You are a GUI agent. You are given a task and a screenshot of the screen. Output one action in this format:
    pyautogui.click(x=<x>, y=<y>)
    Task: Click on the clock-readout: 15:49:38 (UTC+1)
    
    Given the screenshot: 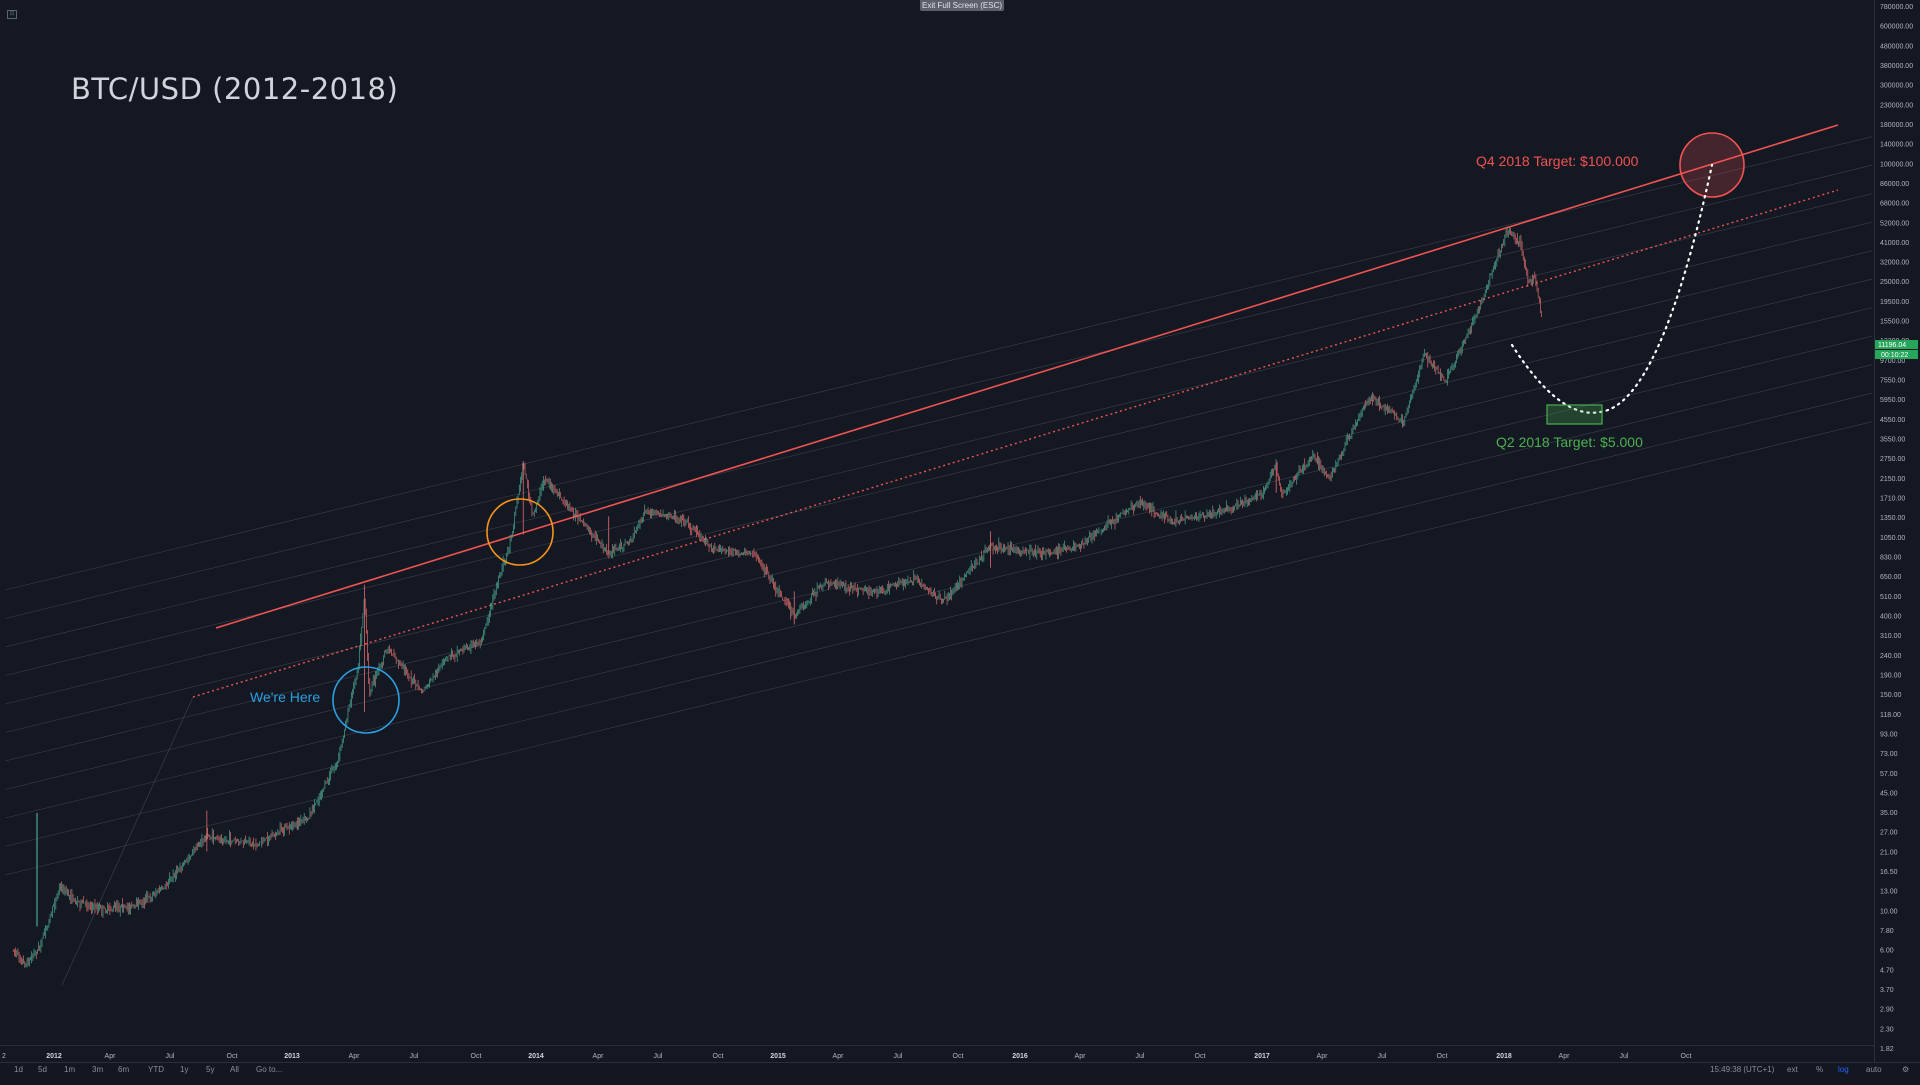 What is the action you would take?
    pyautogui.click(x=1742, y=1069)
    